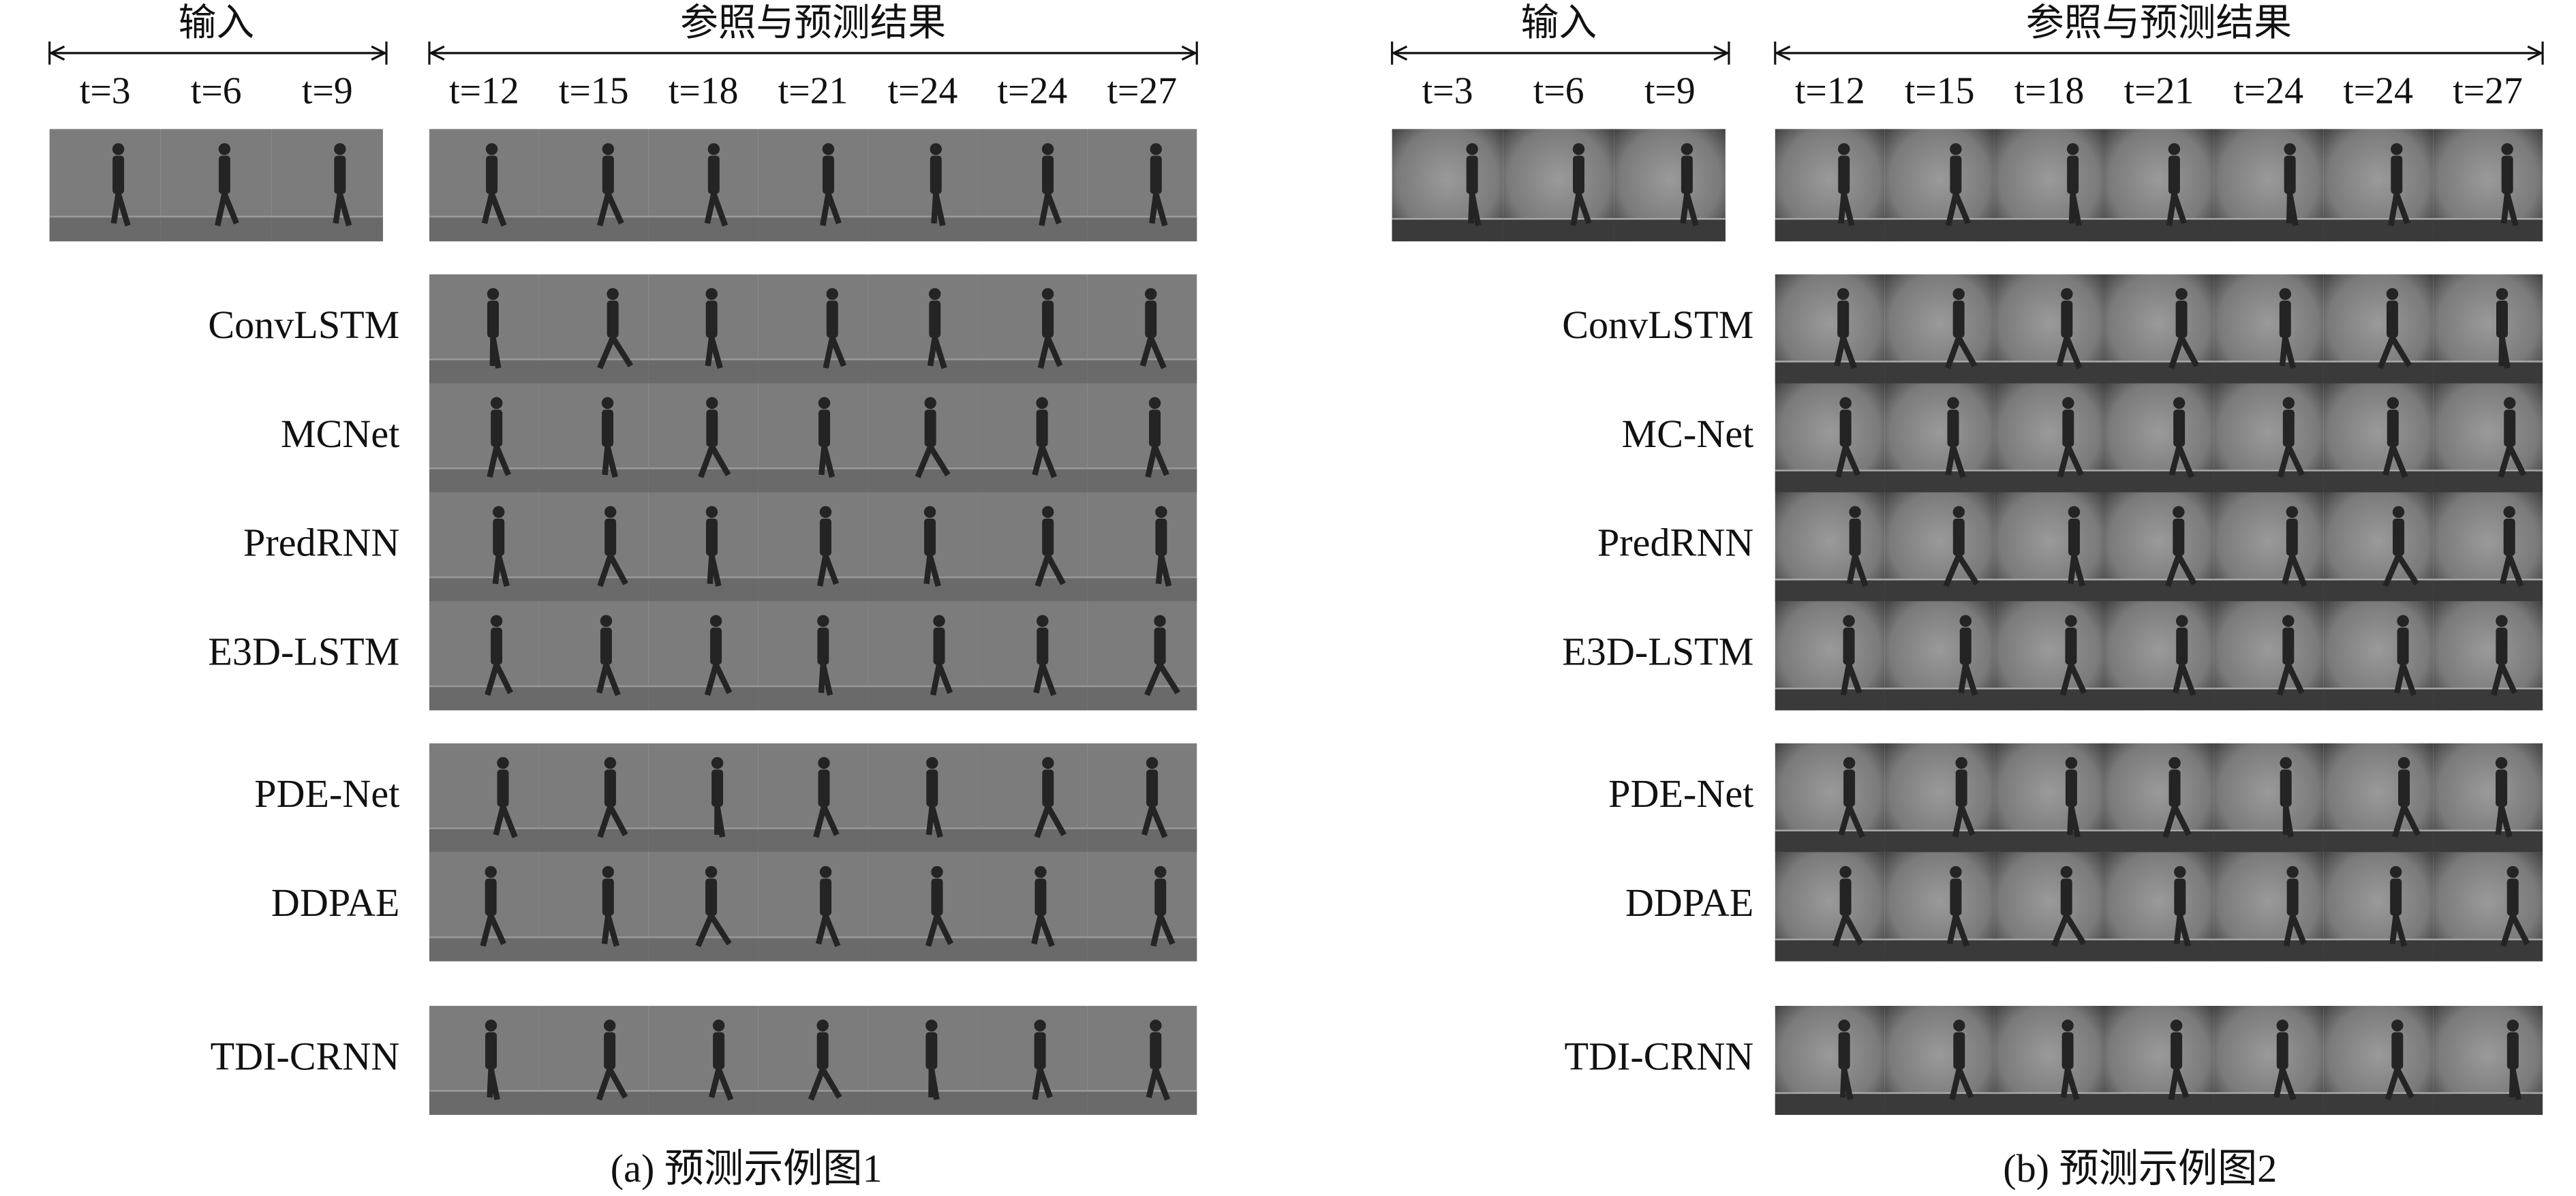 The width and height of the screenshot is (2576, 1196). What do you see at coordinates (747, 1168) in the screenshot?
I see `caption: (a) 预测示例图1` at bounding box center [747, 1168].